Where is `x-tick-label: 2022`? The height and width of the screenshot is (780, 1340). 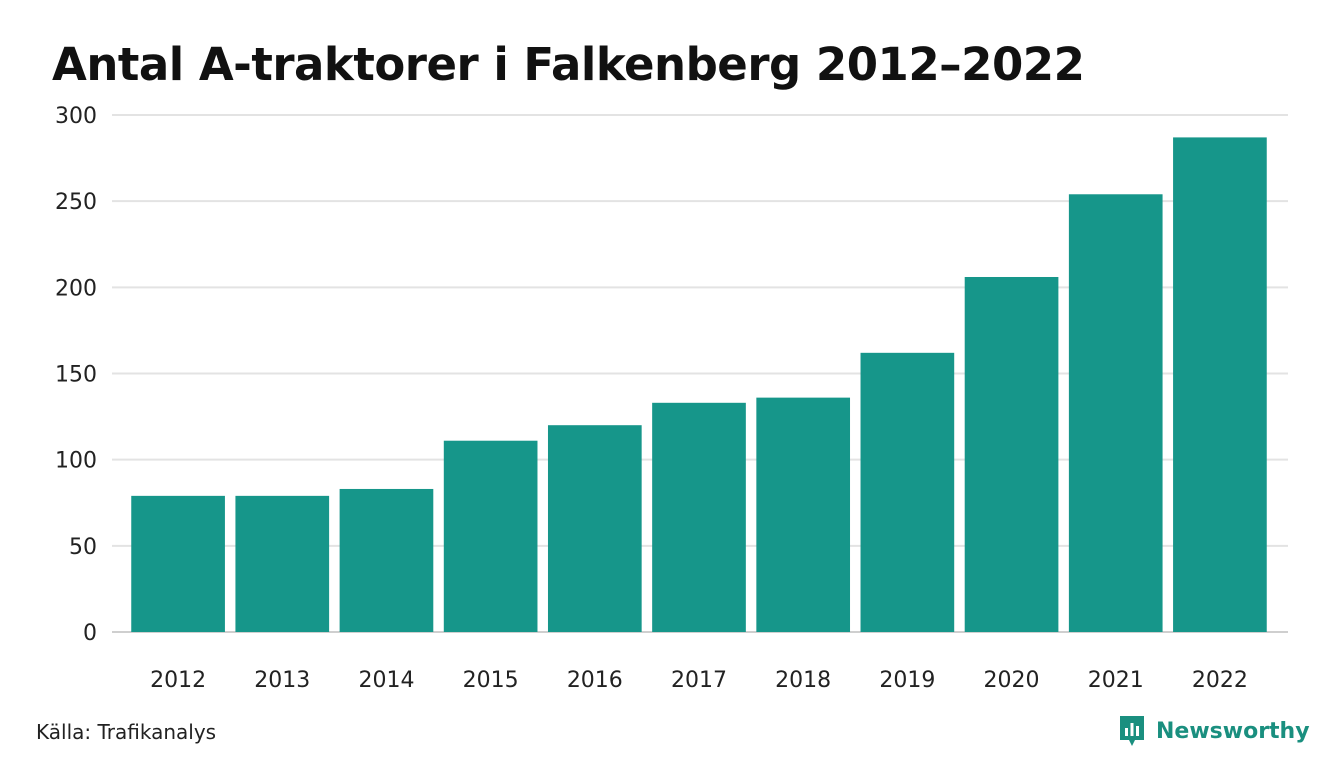 x-tick-label: 2022 is located at coordinates (1220, 680).